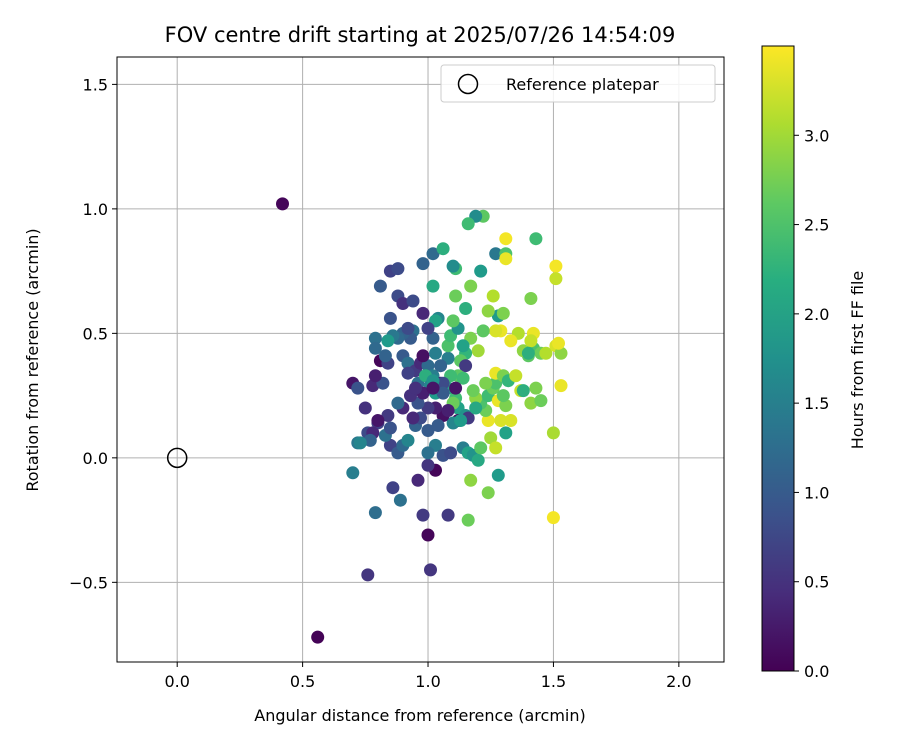  What do you see at coordinates (468, 84) in the screenshot?
I see `legend-reference-marker` at bounding box center [468, 84].